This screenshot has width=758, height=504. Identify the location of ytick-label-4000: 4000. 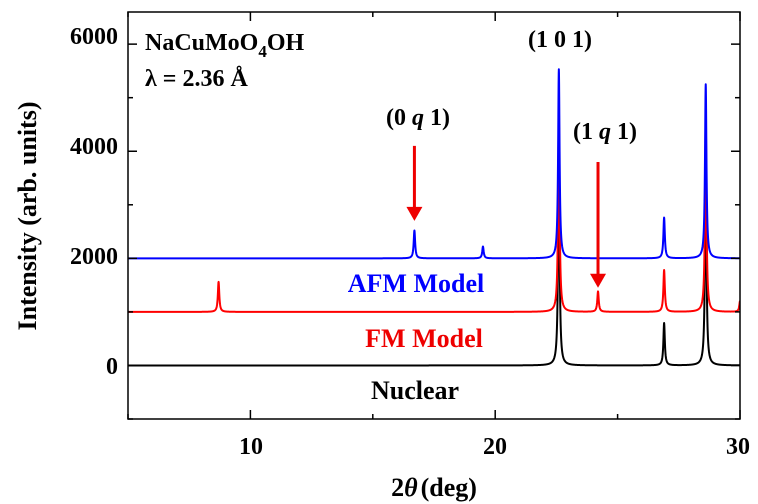
(94, 147).